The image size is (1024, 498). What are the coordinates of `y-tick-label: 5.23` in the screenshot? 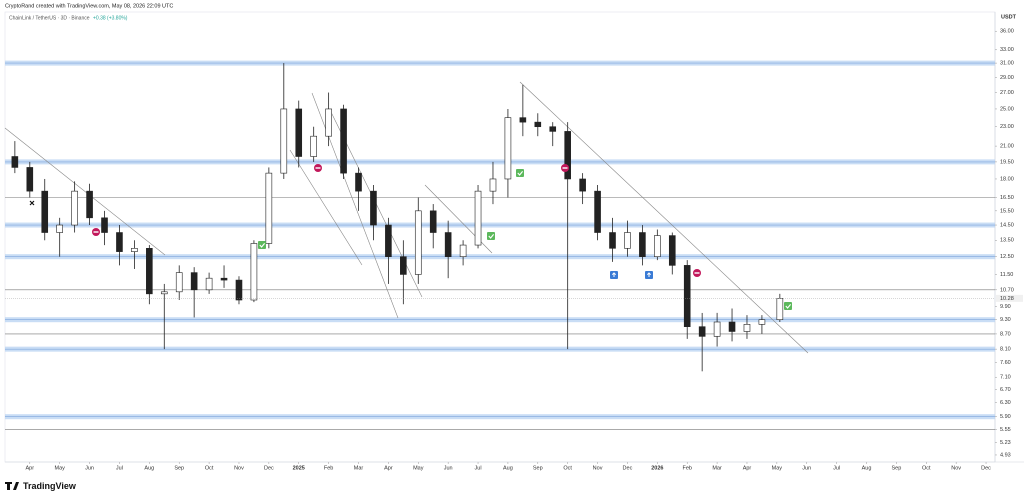 It's located at (1005, 443).